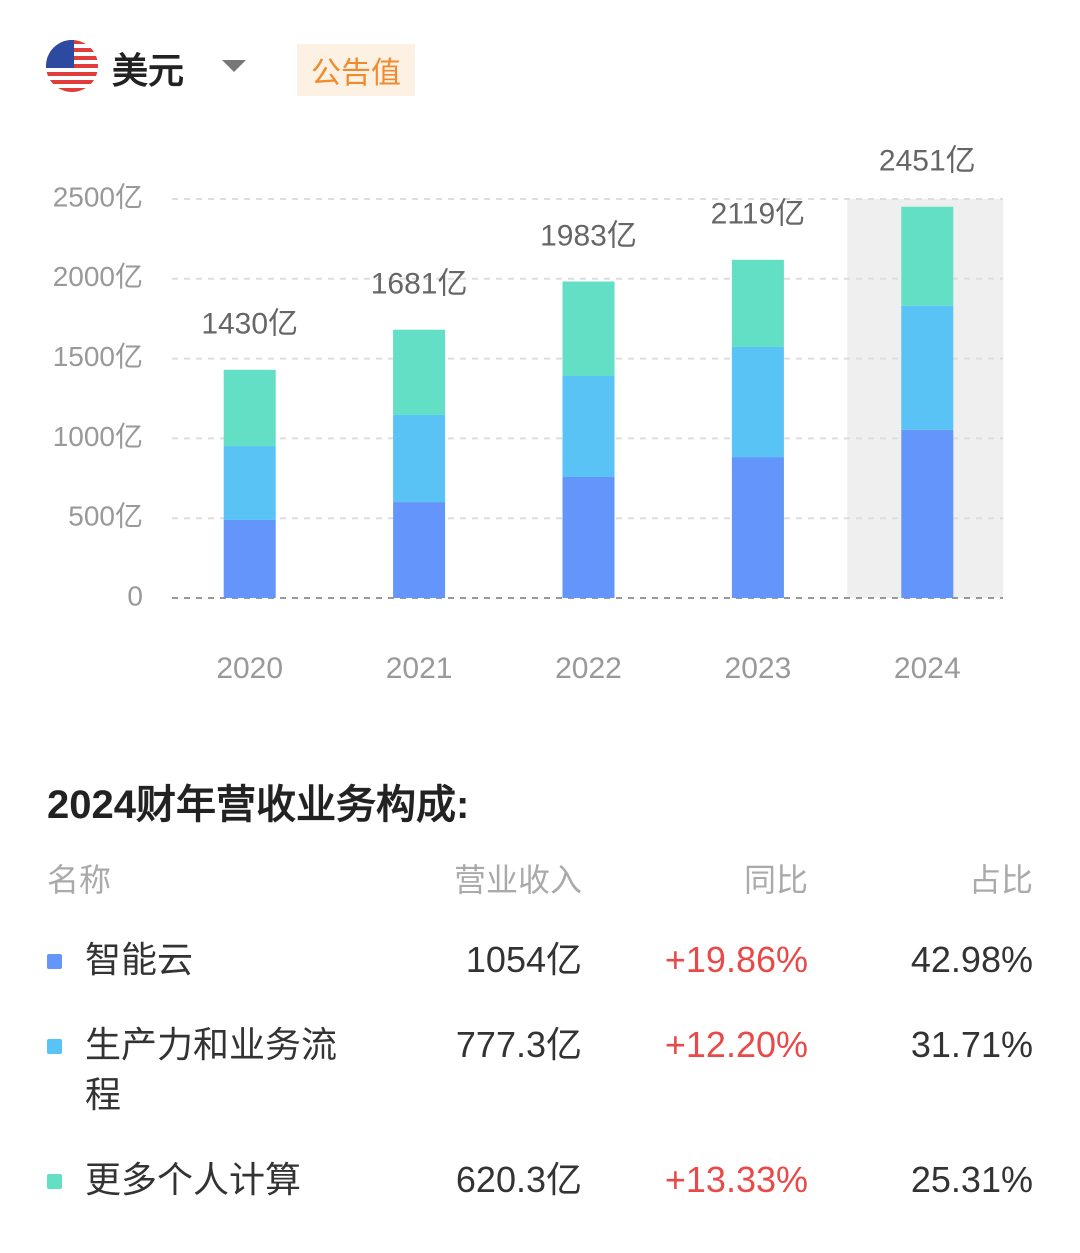 The width and height of the screenshot is (1080, 1253). What do you see at coordinates (139, 959) in the screenshot?
I see `row-name: 智能云` at bounding box center [139, 959].